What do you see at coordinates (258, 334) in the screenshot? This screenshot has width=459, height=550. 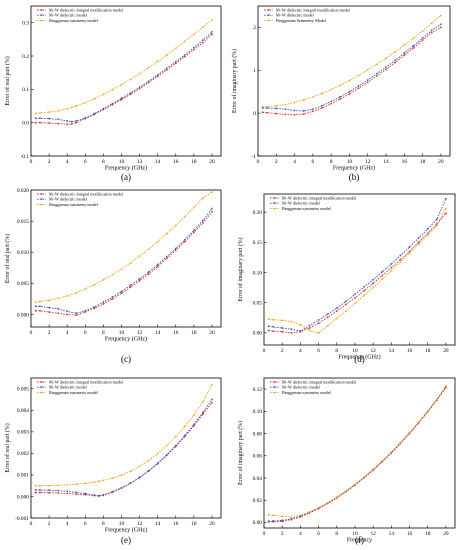 I see `y-tick-label: 0.00` at bounding box center [258, 334].